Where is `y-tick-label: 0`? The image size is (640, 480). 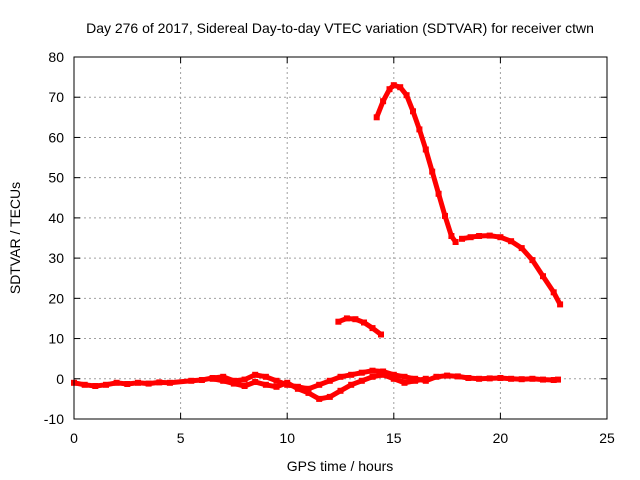 y-tick-label: 0 is located at coordinates (60, 379).